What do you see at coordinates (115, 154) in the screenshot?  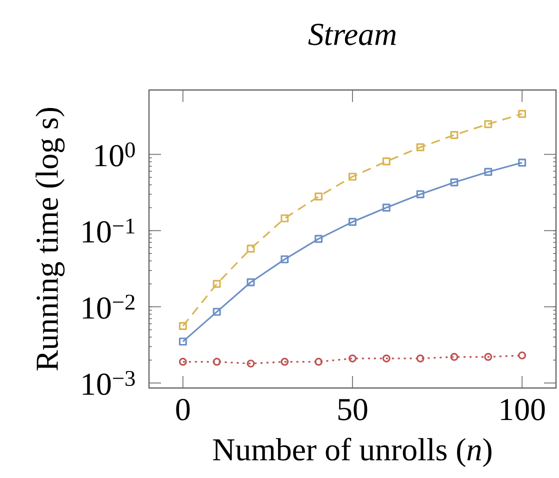 I see `y-tick-label: 10$^{0}$` at bounding box center [115, 154].